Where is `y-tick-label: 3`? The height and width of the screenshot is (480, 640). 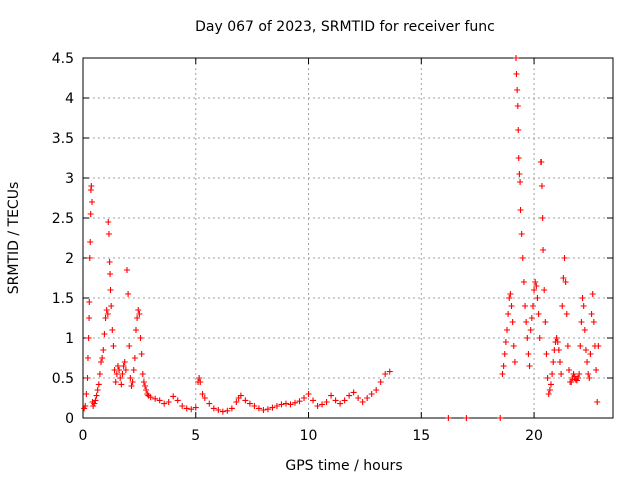 y-tick-label: 3 is located at coordinates (69, 179).